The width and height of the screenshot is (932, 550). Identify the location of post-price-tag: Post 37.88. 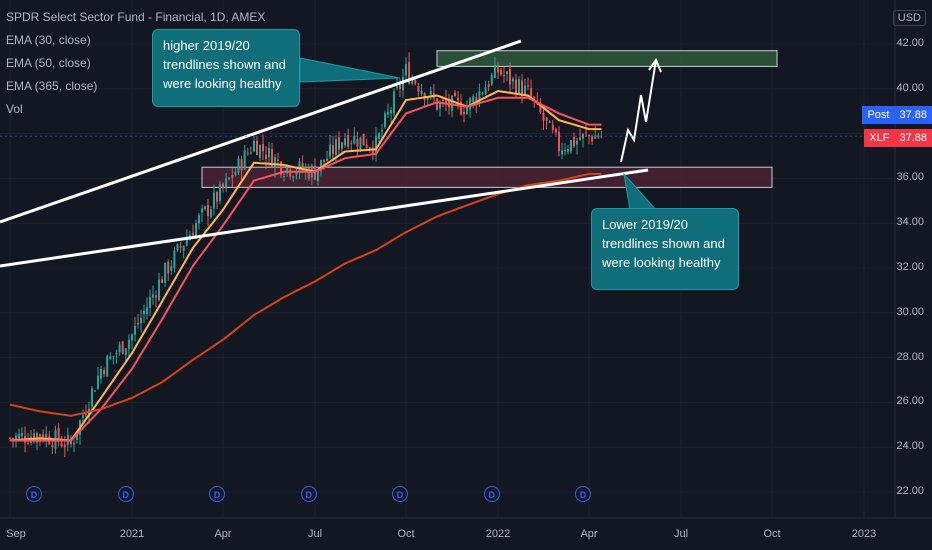
(897, 115).